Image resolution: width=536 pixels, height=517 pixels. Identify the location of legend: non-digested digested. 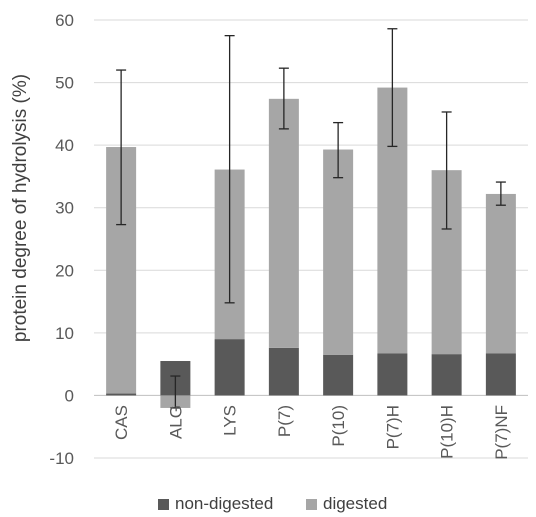
(272, 503).